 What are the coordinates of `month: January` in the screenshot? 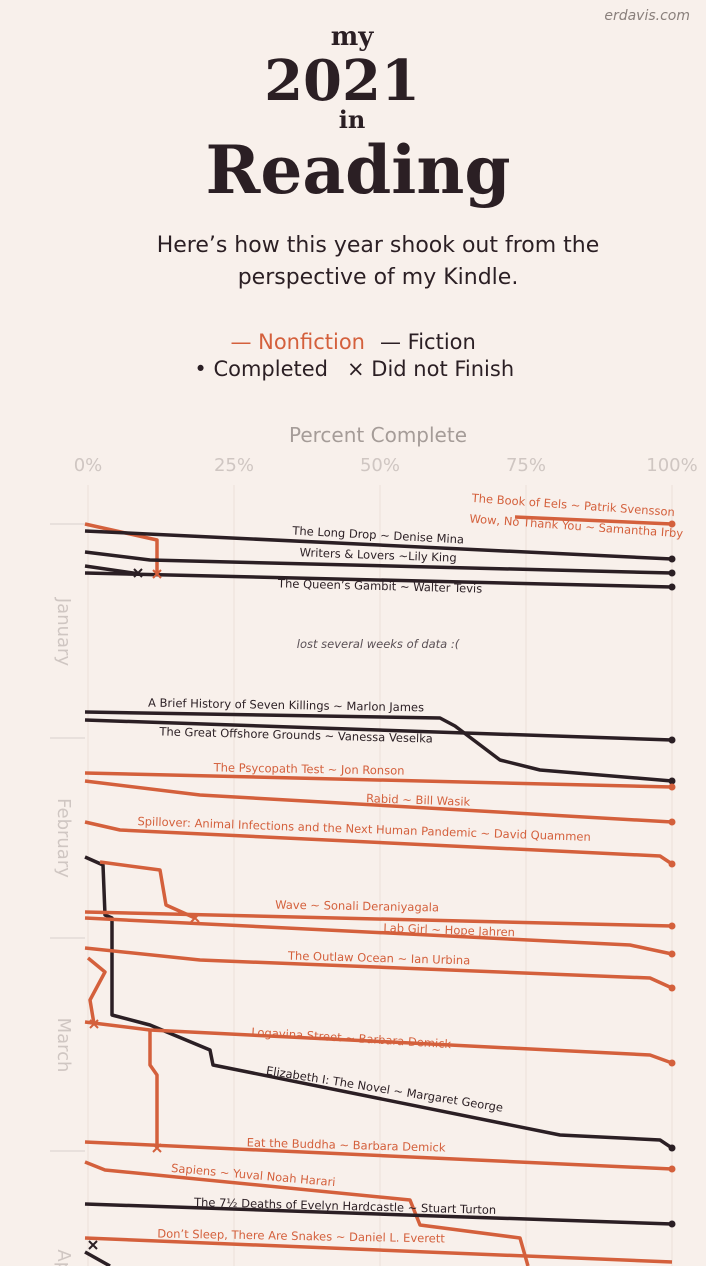 It's located at (63, 632).